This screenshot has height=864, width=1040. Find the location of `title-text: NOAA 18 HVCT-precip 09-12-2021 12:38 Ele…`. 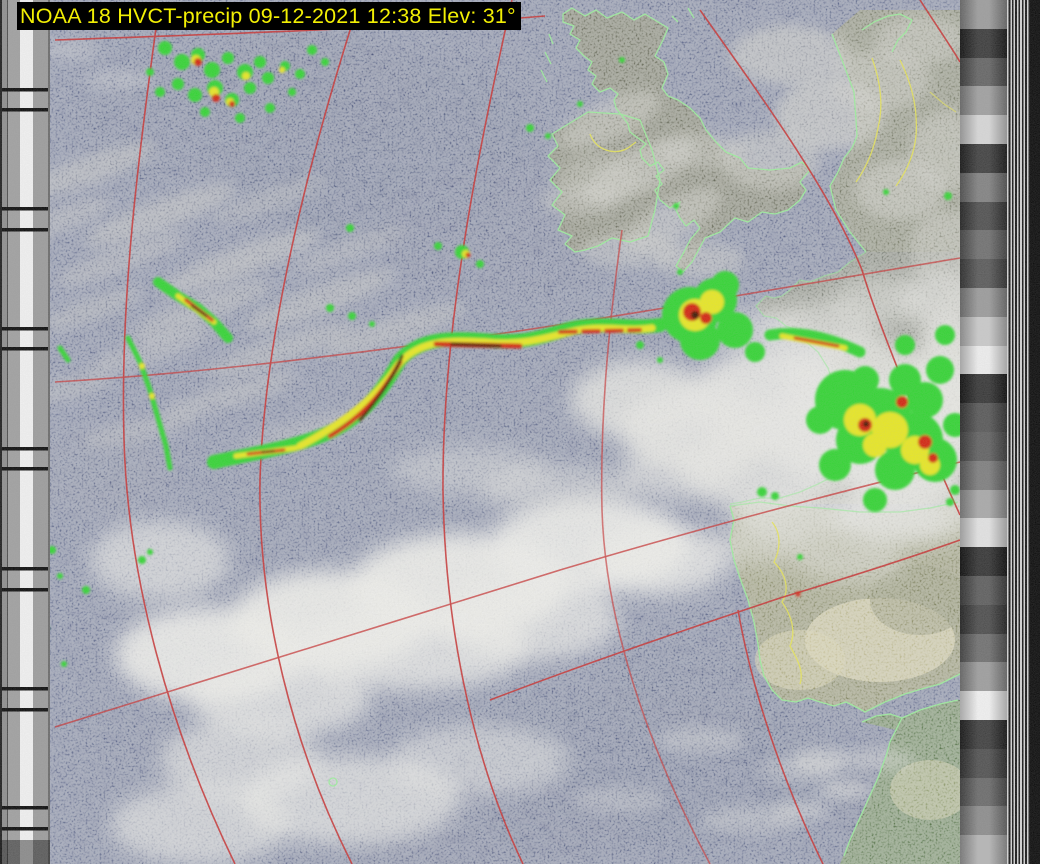

title-text: NOAA 18 HVCT-precip 09-12-2021 12:38 Ele… is located at coordinates (268, 16).